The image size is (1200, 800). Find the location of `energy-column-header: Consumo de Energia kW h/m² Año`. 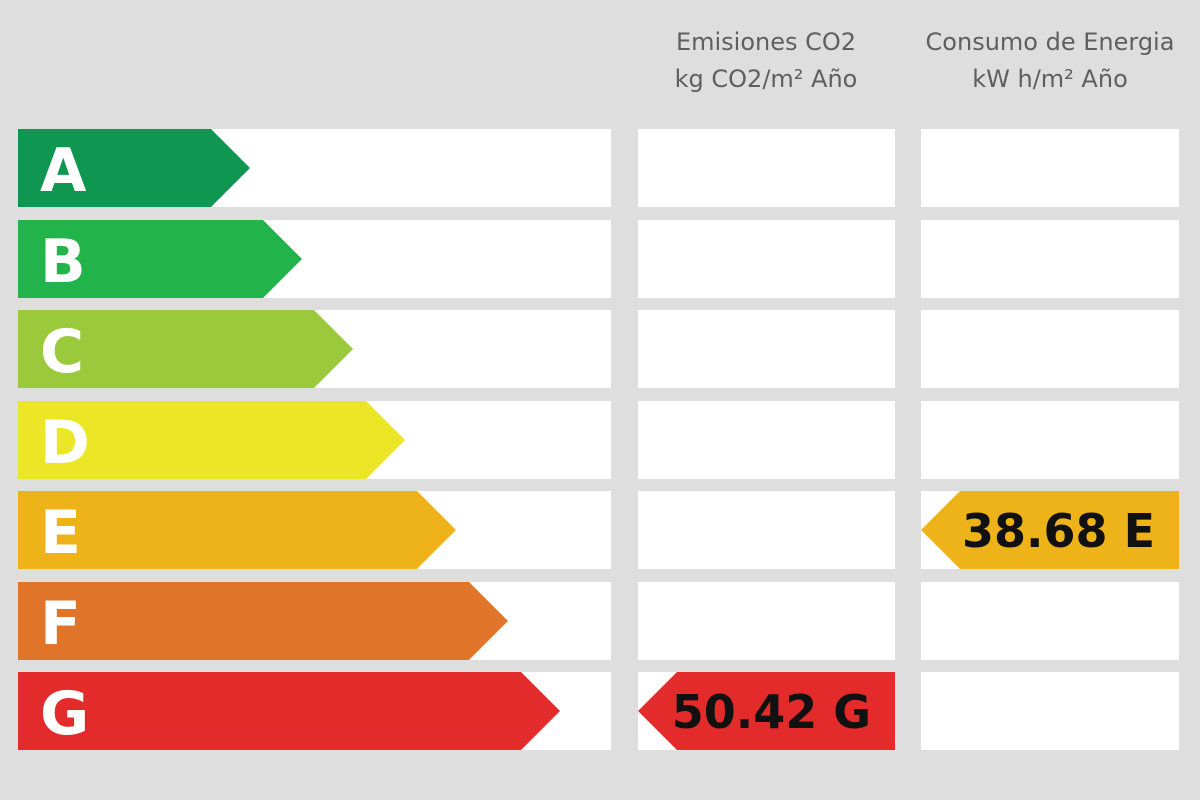

energy-column-header: Consumo de Energia kW h/m² Año is located at coordinates (1050, 61).